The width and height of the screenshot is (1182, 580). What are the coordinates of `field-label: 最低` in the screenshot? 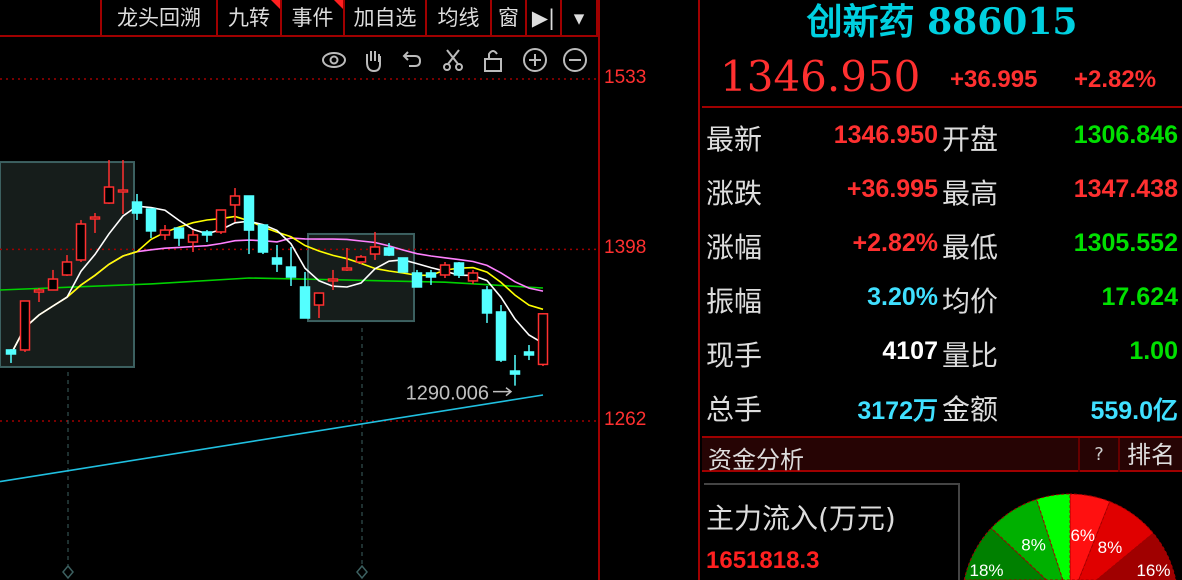 It's located at (970, 247).